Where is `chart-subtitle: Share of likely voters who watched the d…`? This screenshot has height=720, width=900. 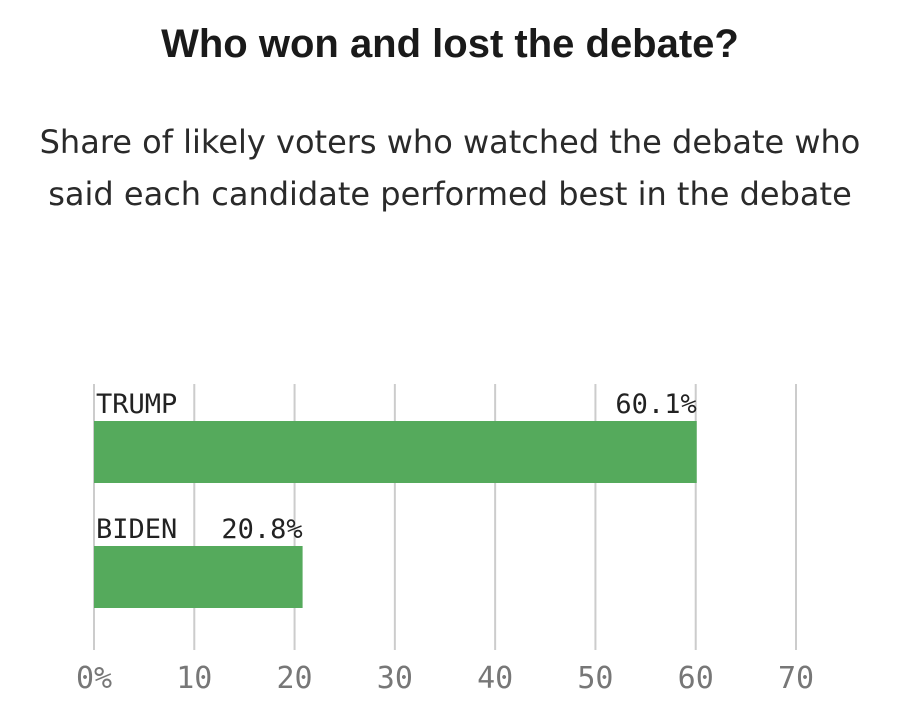
chart-subtitle: Share of likely voters who watched the d… is located at coordinates (450, 168).